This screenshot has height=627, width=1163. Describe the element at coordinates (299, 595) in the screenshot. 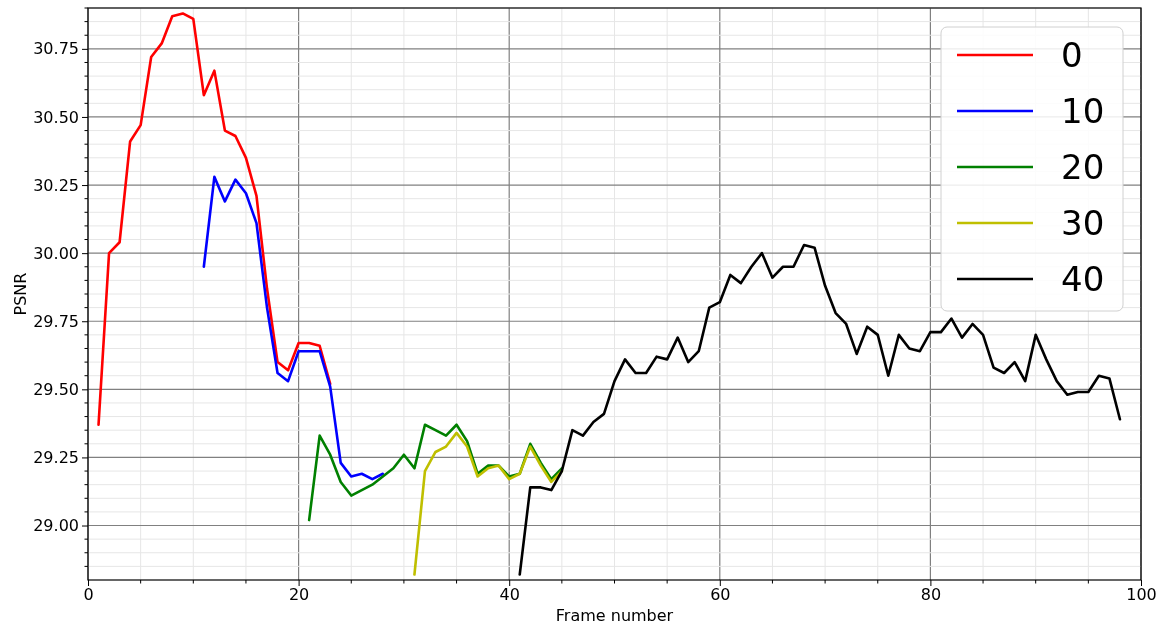

I see `x-tick-label: 20` at that location.